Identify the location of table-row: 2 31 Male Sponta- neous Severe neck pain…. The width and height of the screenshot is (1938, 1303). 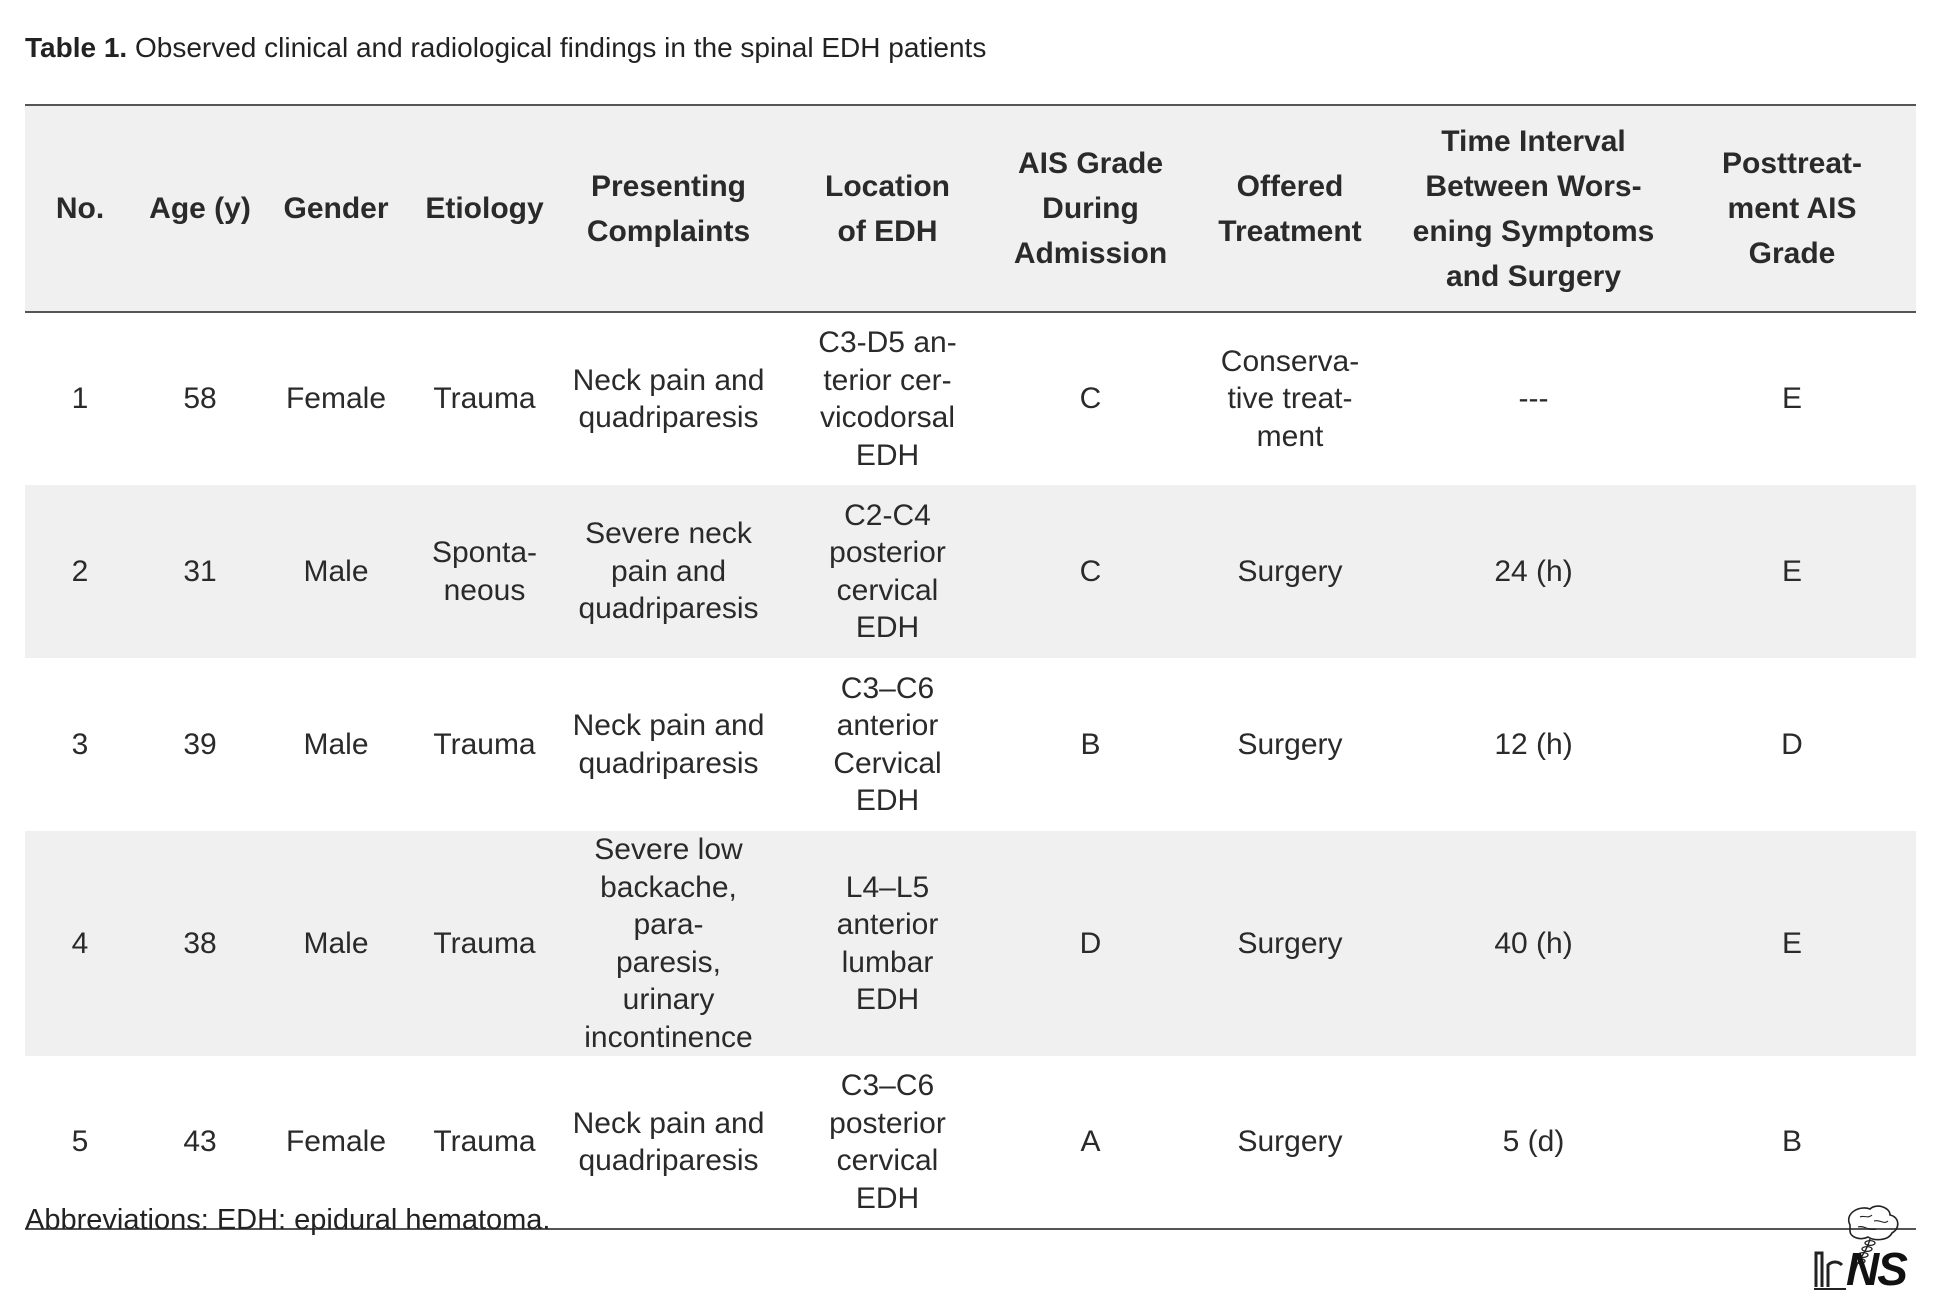
(970, 571).